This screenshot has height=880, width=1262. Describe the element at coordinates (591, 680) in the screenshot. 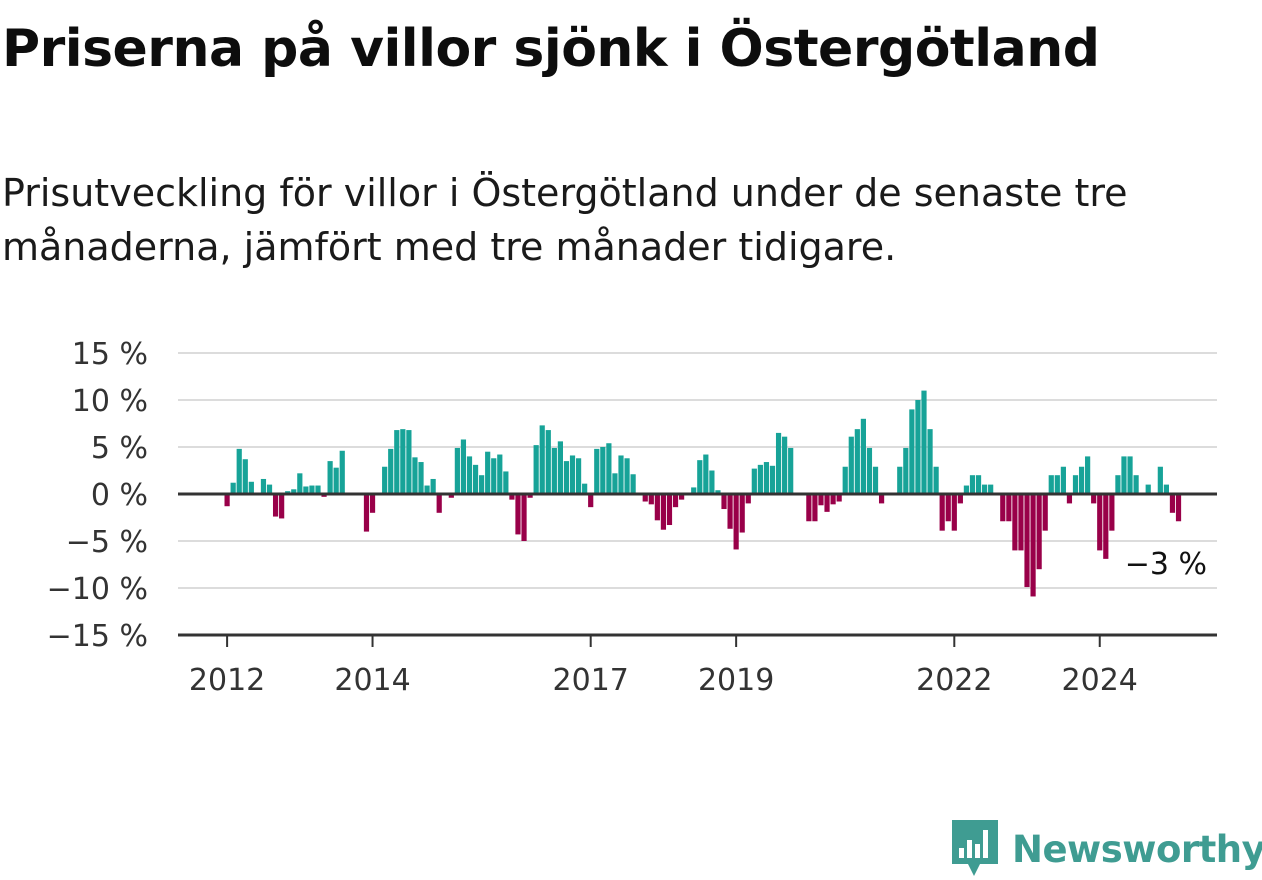

I see `x-tick-label: 2017` at that location.